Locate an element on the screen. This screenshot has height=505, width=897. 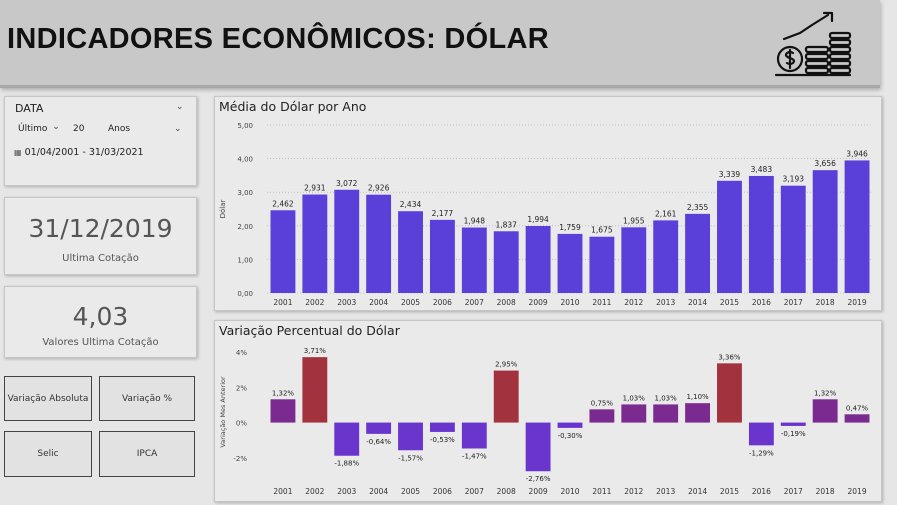
count-input: 20 is located at coordinates (79, 129).